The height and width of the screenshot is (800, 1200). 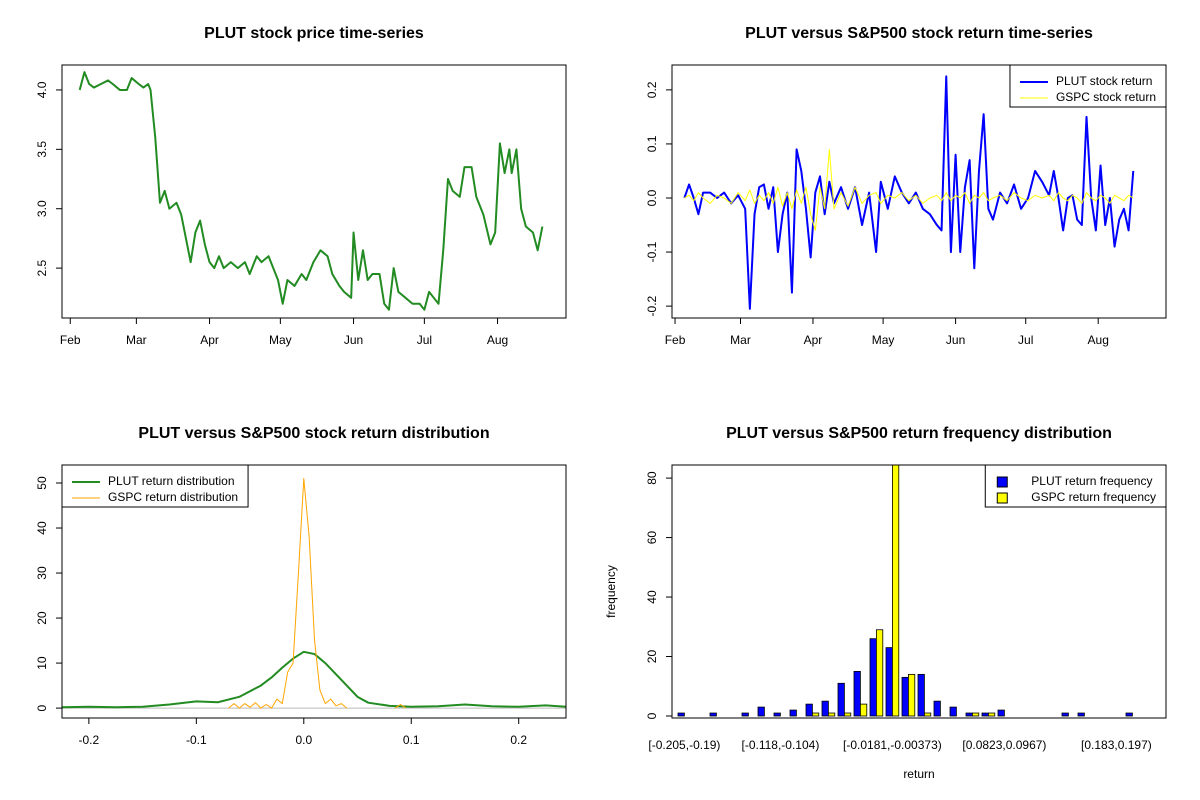 I want to click on legend-label: GSPC return frequency, so click(x=1093, y=497).